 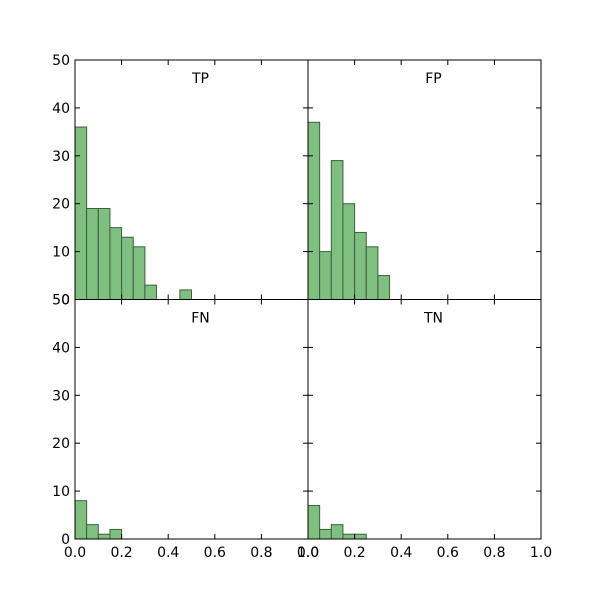 What do you see at coordinates (200, 79) in the screenshot?
I see `panel-title: TP` at bounding box center [200, 79].